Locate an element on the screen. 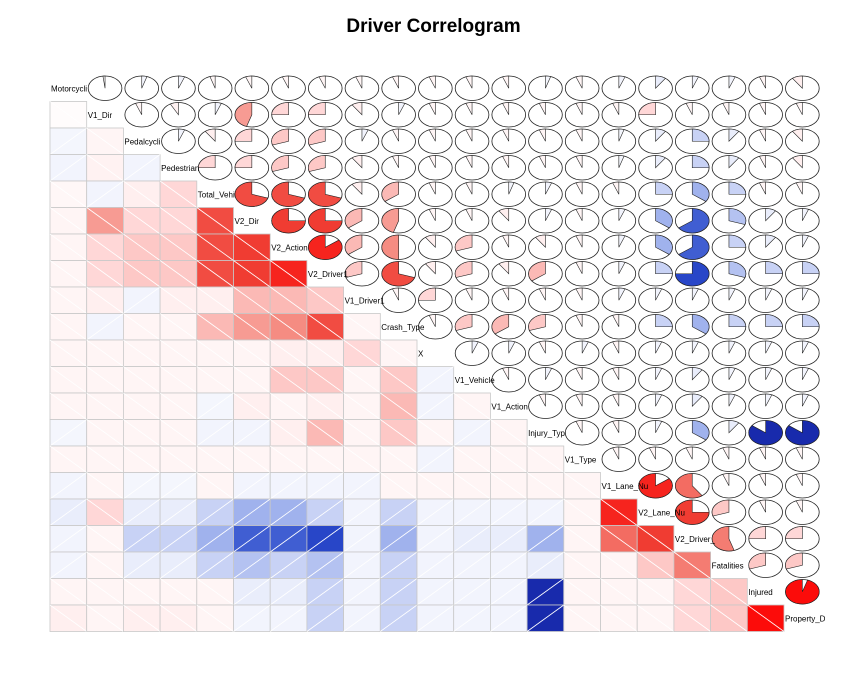  variable-label: Fatalities is located at coordinates (728, 565).